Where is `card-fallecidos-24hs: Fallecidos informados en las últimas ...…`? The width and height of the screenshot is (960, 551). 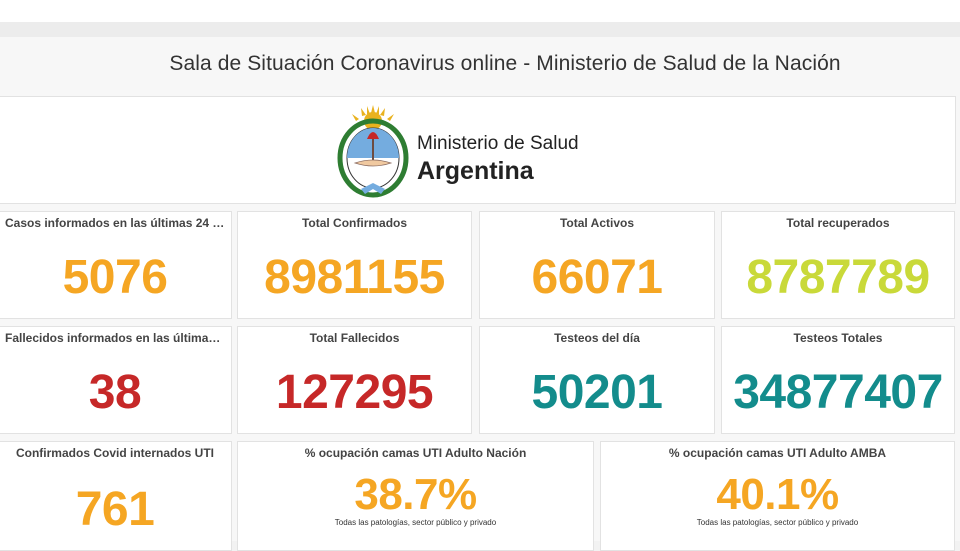
card-fallecidos-24hs: Fallecidos informados en las últimas ...… is located at coordinates (116, 380).